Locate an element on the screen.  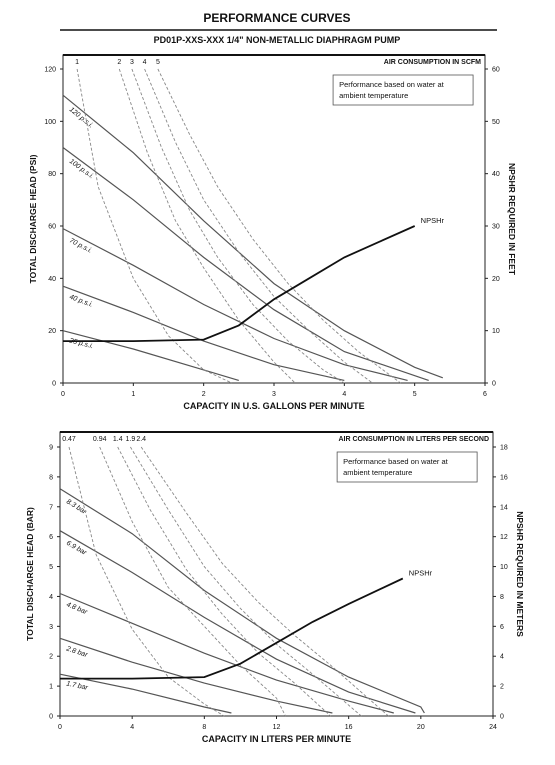
air-curve-label: 1 is located at coordinates (77, 62).